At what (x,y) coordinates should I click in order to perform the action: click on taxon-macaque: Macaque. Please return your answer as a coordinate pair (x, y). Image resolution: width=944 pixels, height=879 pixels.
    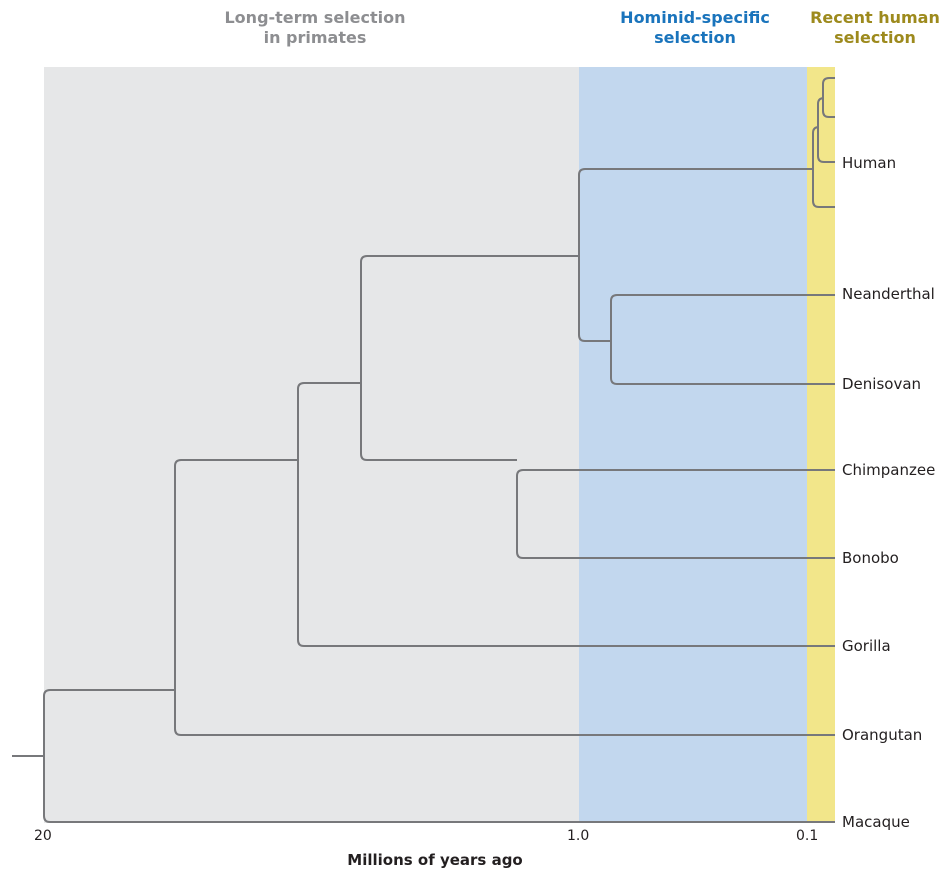
    Looking at the image, I should click on (876, 822).